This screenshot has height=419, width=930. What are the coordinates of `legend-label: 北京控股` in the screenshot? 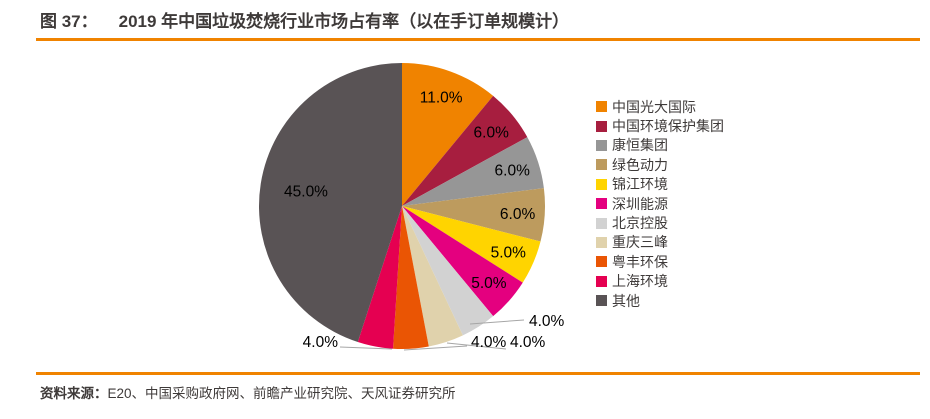 It's located at (640, 223).